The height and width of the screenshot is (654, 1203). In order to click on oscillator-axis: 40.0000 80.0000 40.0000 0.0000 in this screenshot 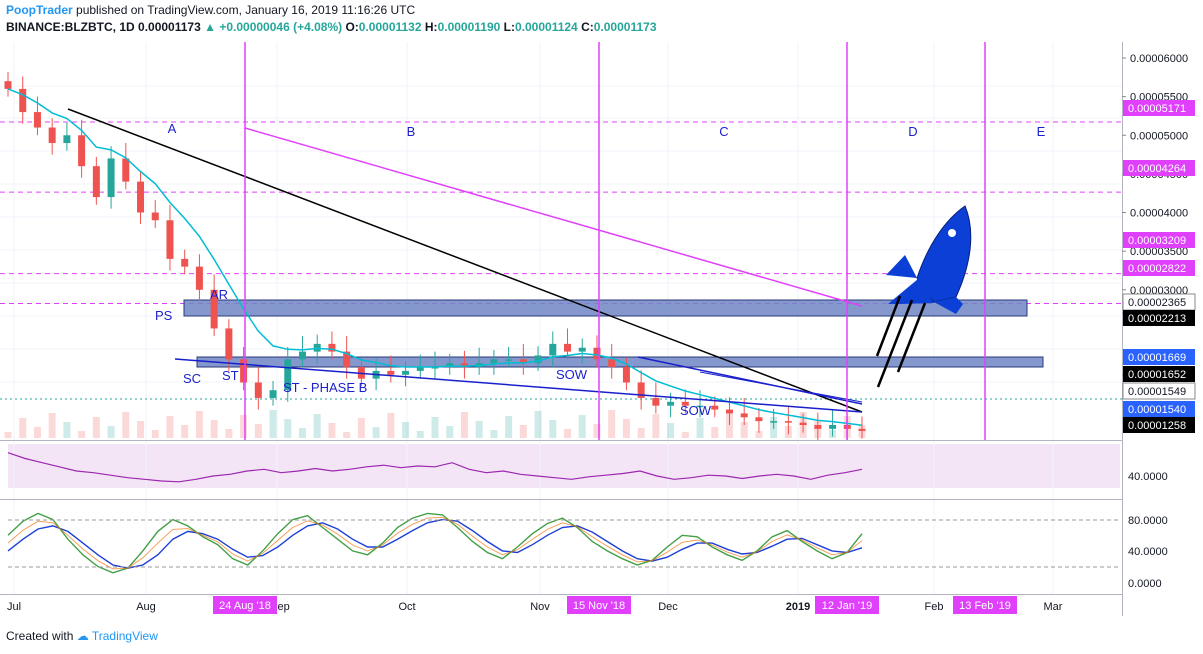, I will do `click(1148, 530)`.